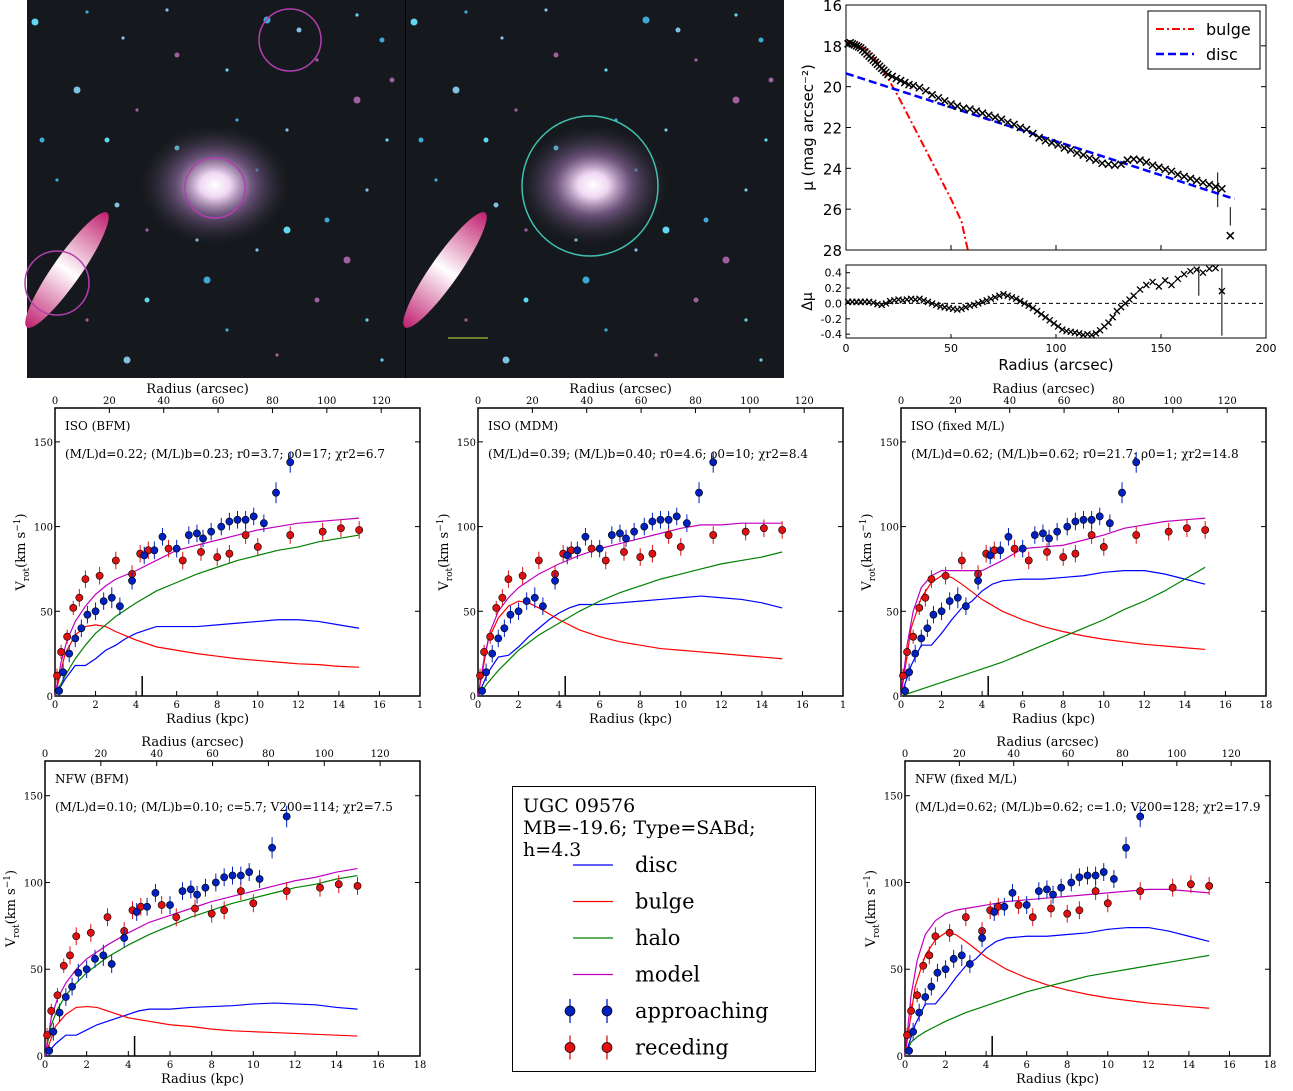 This screenshot has height=1091, width=1293. What do you see at coordinates (1107, 1065) in the screenshot?
I see `x-tick-label: 10` at bounding box center [1107, 1065].